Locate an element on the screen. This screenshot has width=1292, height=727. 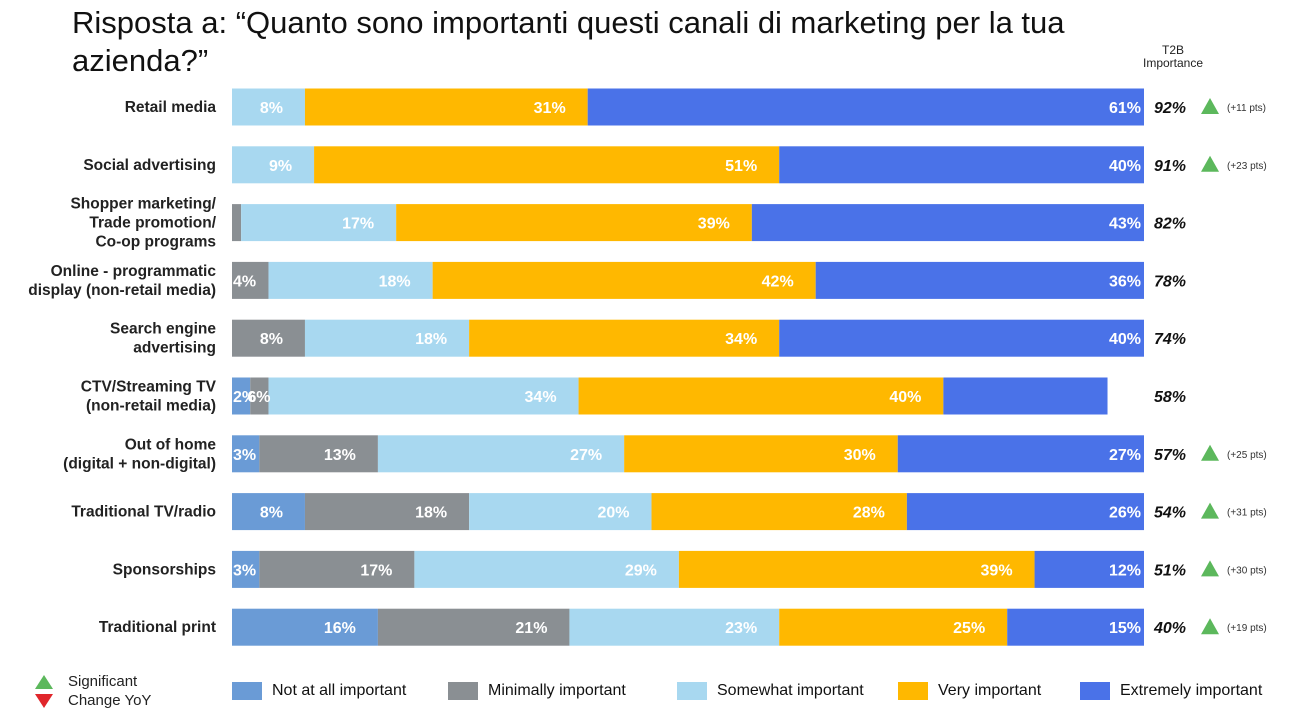
data-label: 2% is located at coordinates (244, 397).